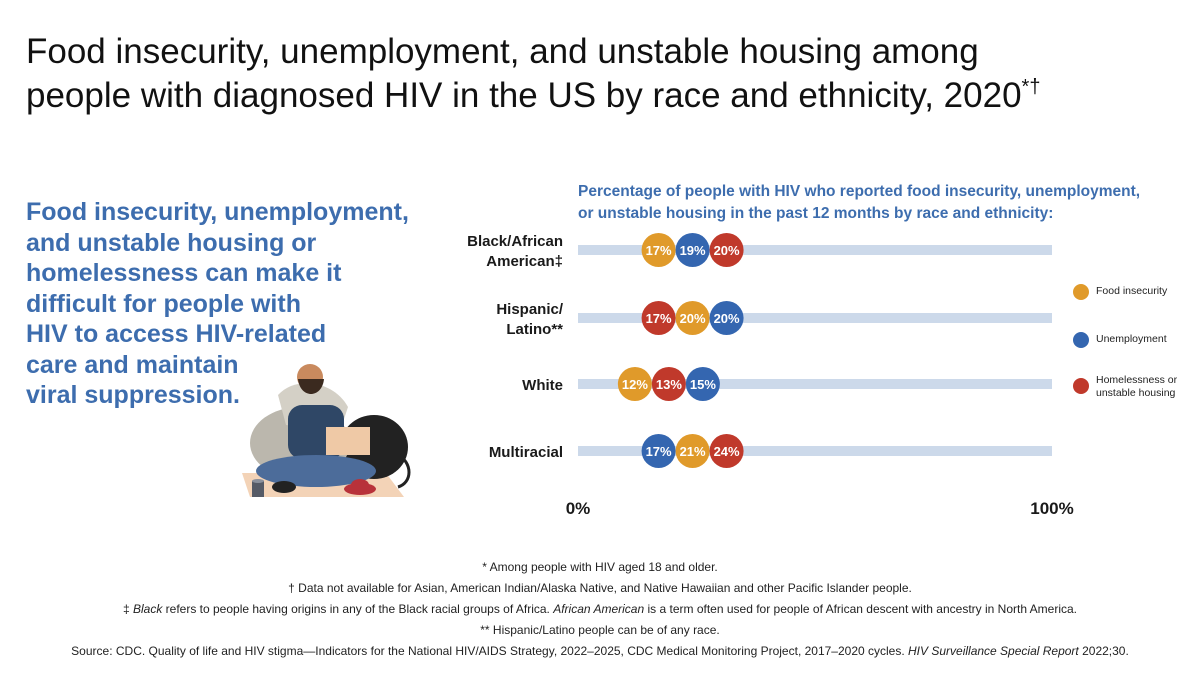 The height and width of the screenshot is (675, 1200). What do you see at coordinates (1103, 651) in the screenshot?
I see `footnote-text: 2022;30.` at bounding box center [1103, 651].